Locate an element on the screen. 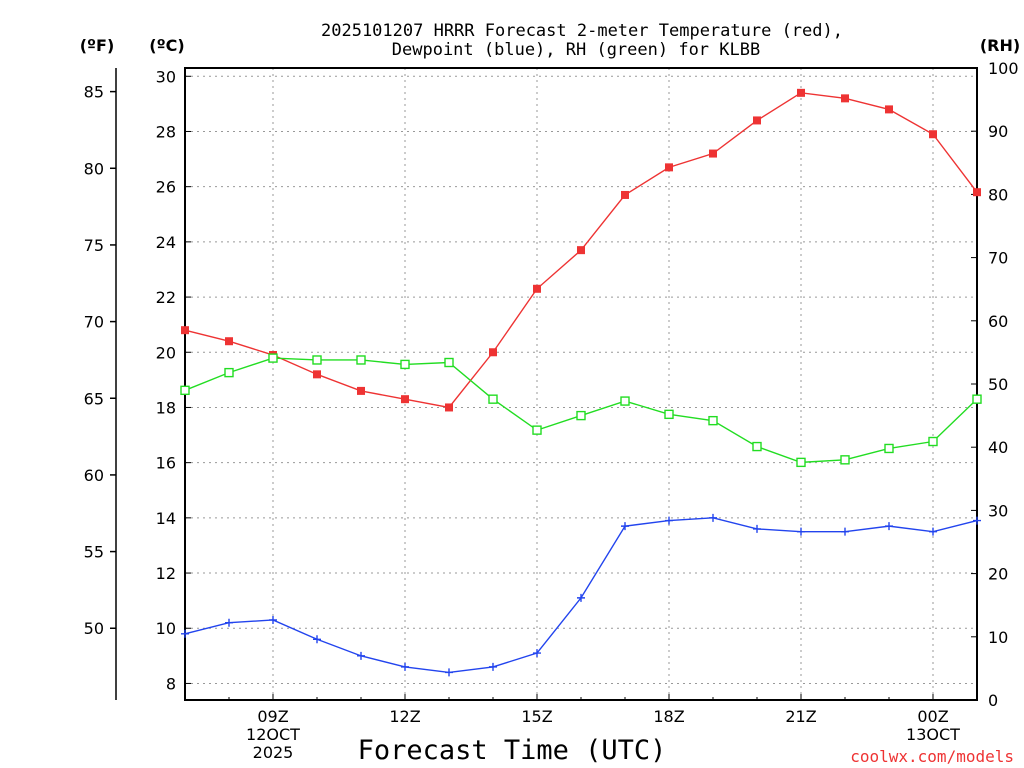 This screenshot has width=1024, height=768. rh-line is located at coordinates (581, 410).